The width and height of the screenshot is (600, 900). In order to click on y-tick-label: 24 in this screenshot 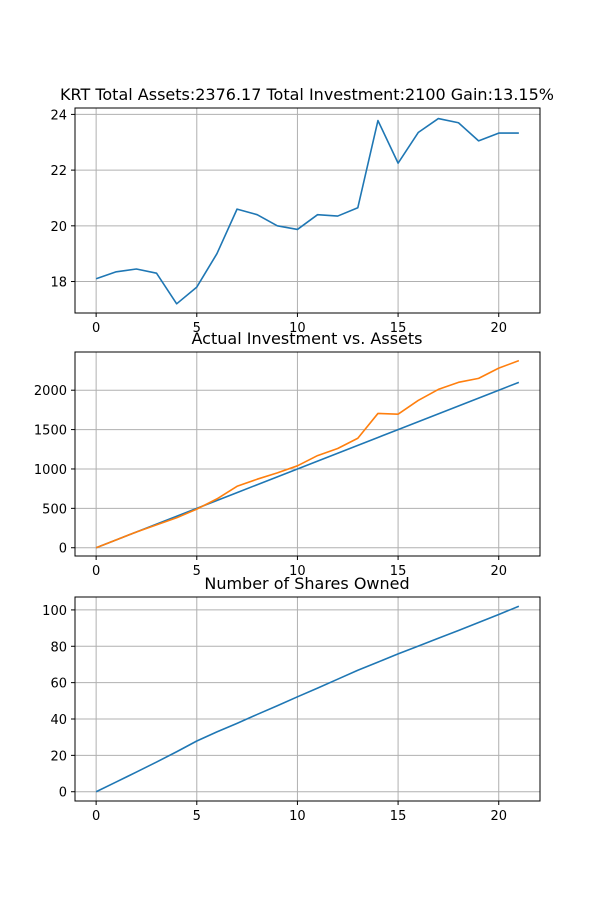, I will do `click(58, 115)`.